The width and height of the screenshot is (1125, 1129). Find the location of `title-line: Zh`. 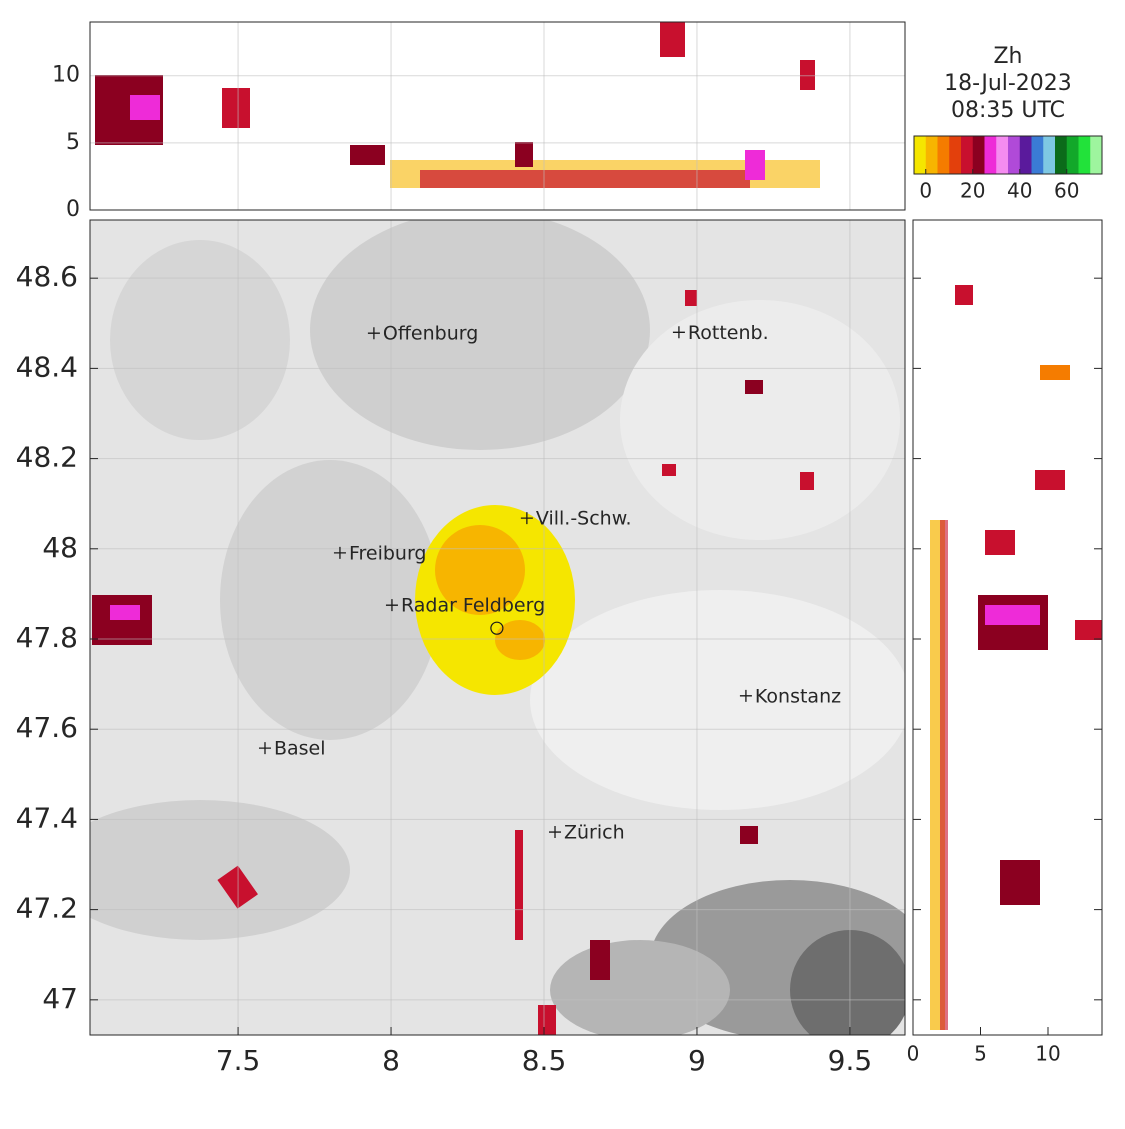

title-line: Zh is located at coordinates (1007, 56).